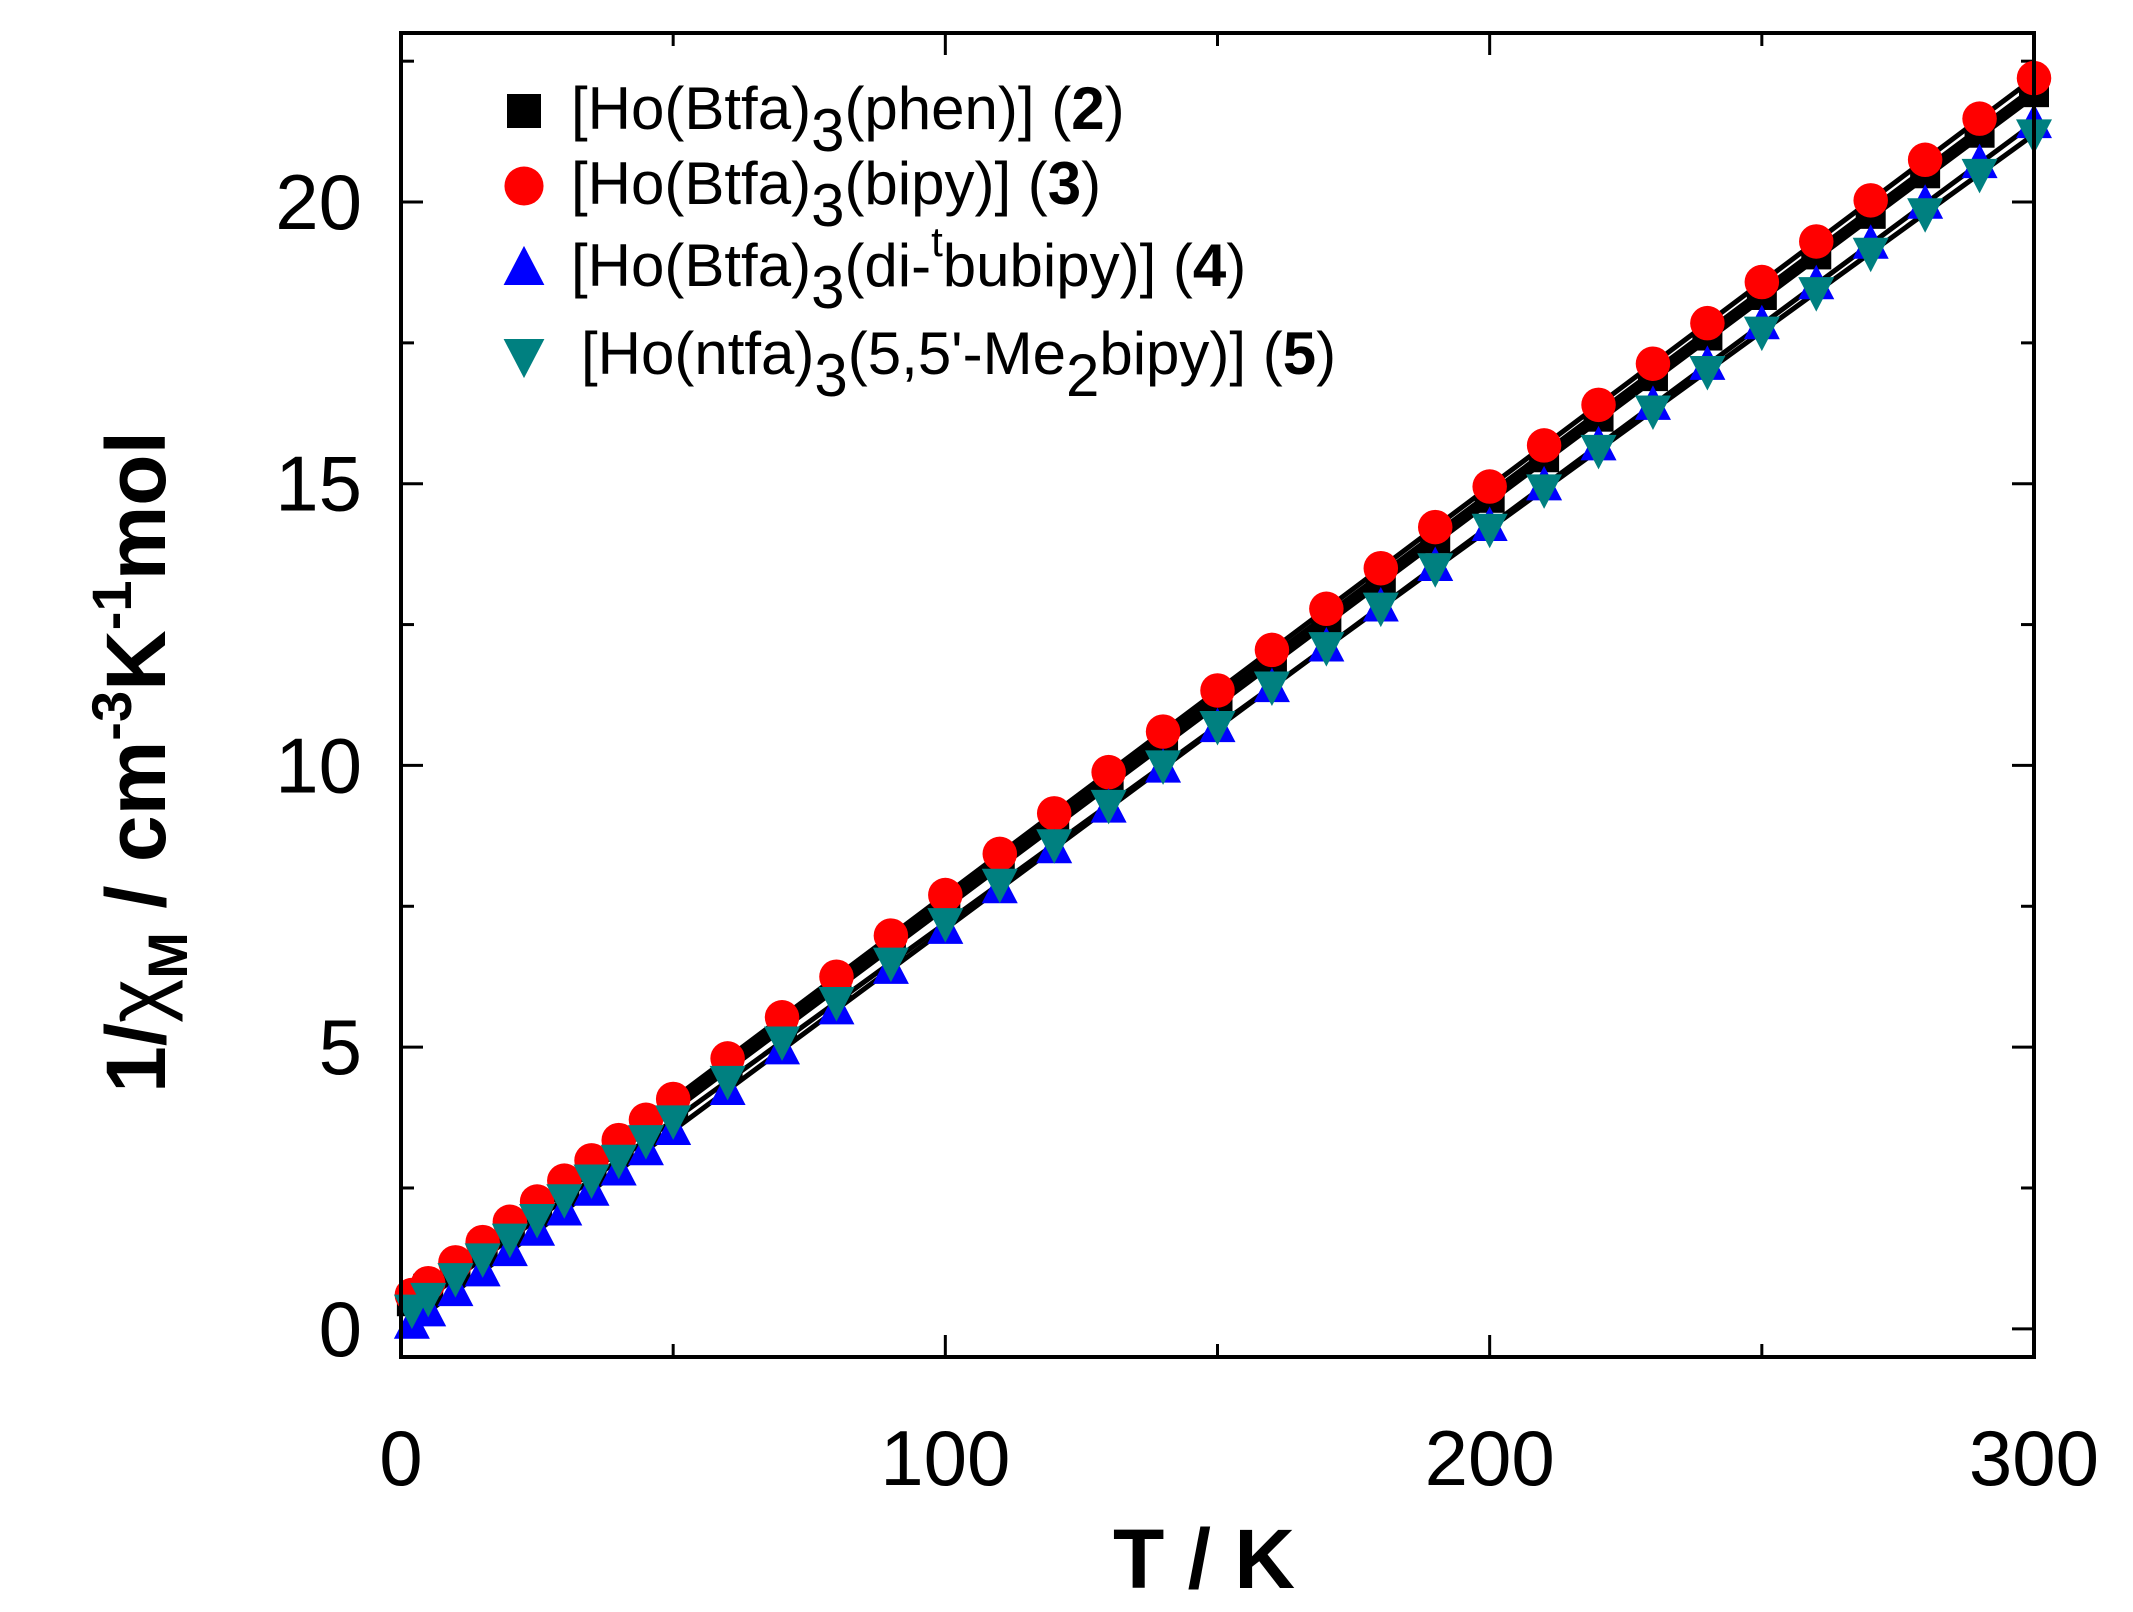 The height and width of the screenshot is (1612, 2133). I want to click on legend-text-part: (phen)] (, so click(957, 108).